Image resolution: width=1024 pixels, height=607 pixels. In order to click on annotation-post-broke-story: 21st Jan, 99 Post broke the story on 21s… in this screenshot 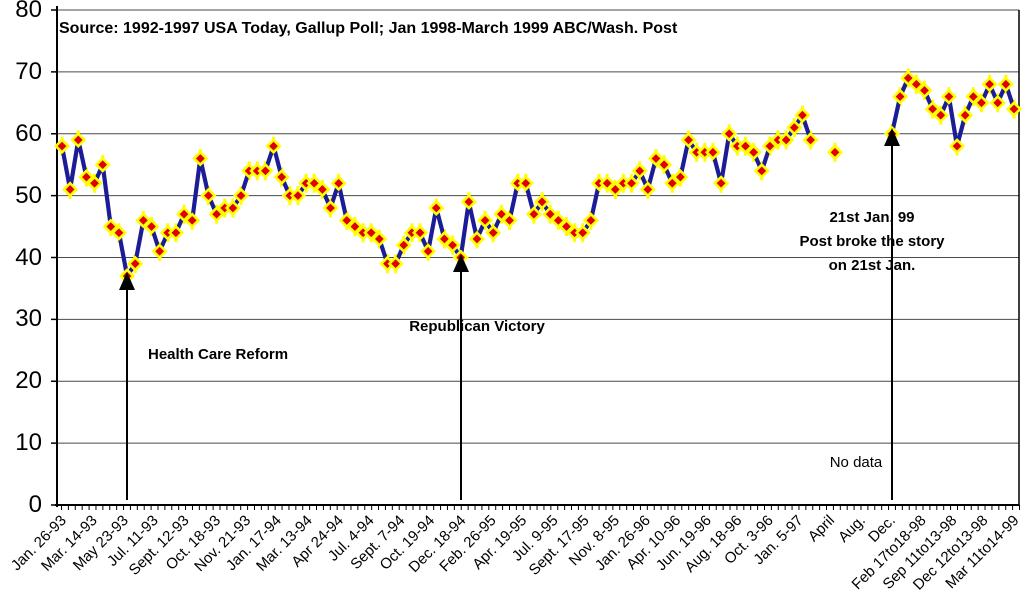, I will do `click(872, 241)`.